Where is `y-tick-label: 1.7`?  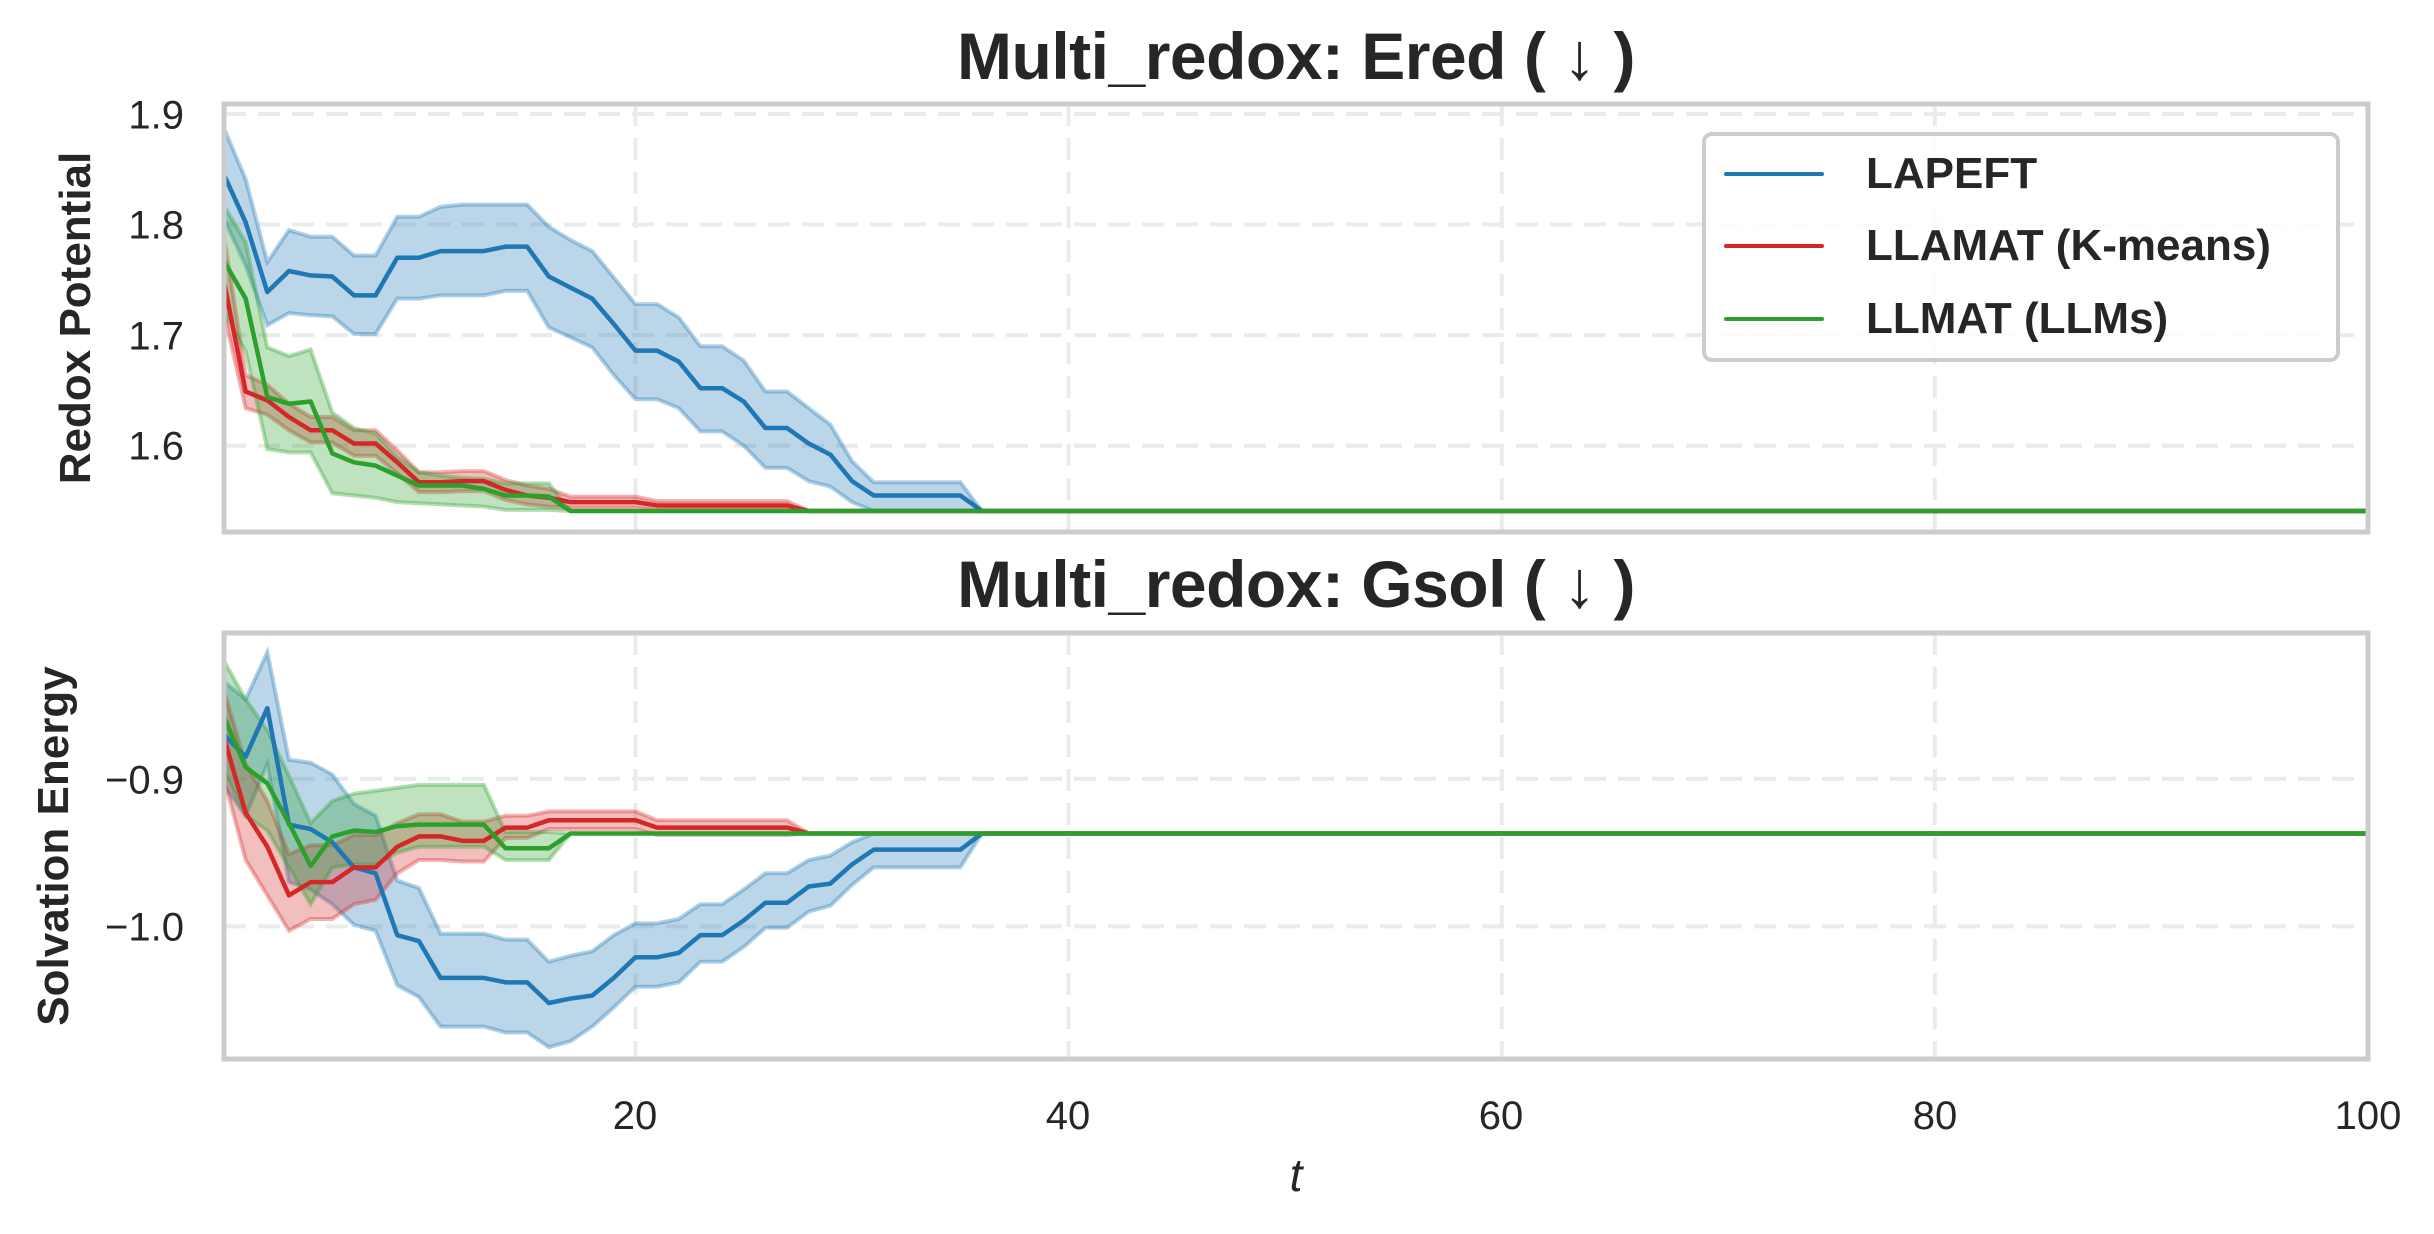
y-tick-label: 1.7 is located at coordinates (156, 336).